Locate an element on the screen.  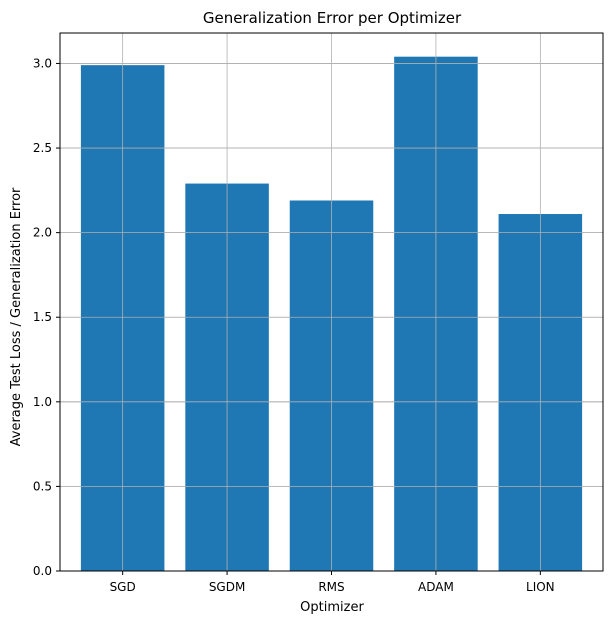
x-tick-label: SGDM is located at coordinates (227, 587).